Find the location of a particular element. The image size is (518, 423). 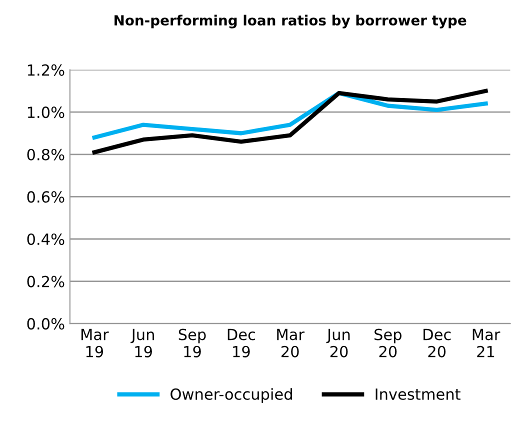

x-tick-label: Mar 19 is located at coordinates (95, 343).